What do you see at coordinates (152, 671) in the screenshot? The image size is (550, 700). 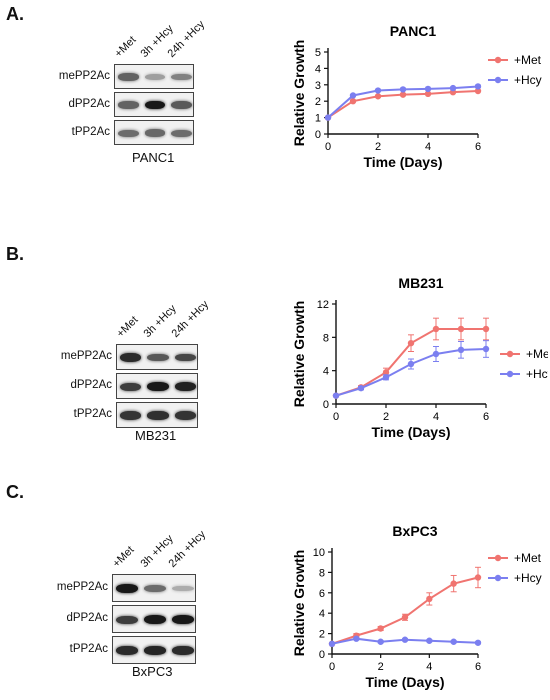 I see `cell-line-label: BxPC3` at bounding box center [152, 671].